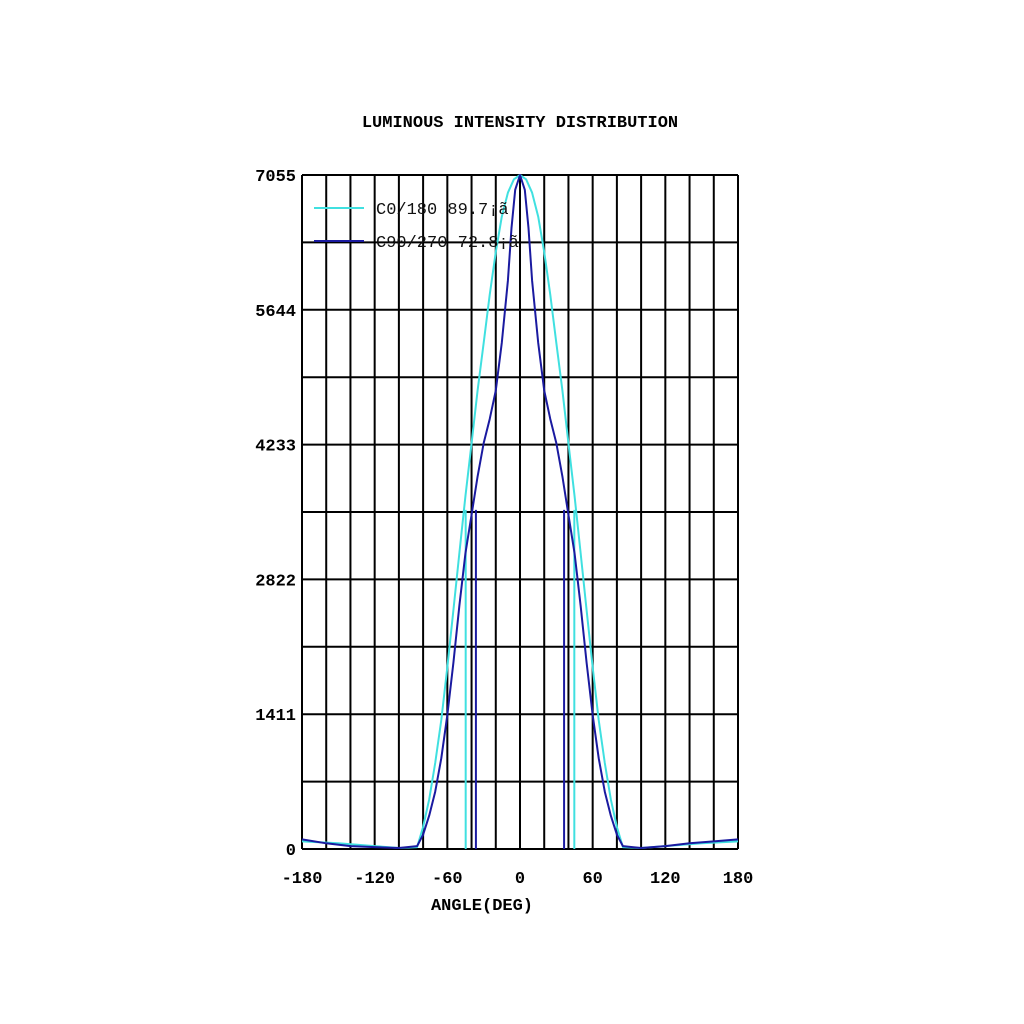 This screenshot has height=1024, width=1024. What do you see at coordinates (520, 679) in the screenshot?
I see `beam-angle-markers` at bounding box center [520, 679].